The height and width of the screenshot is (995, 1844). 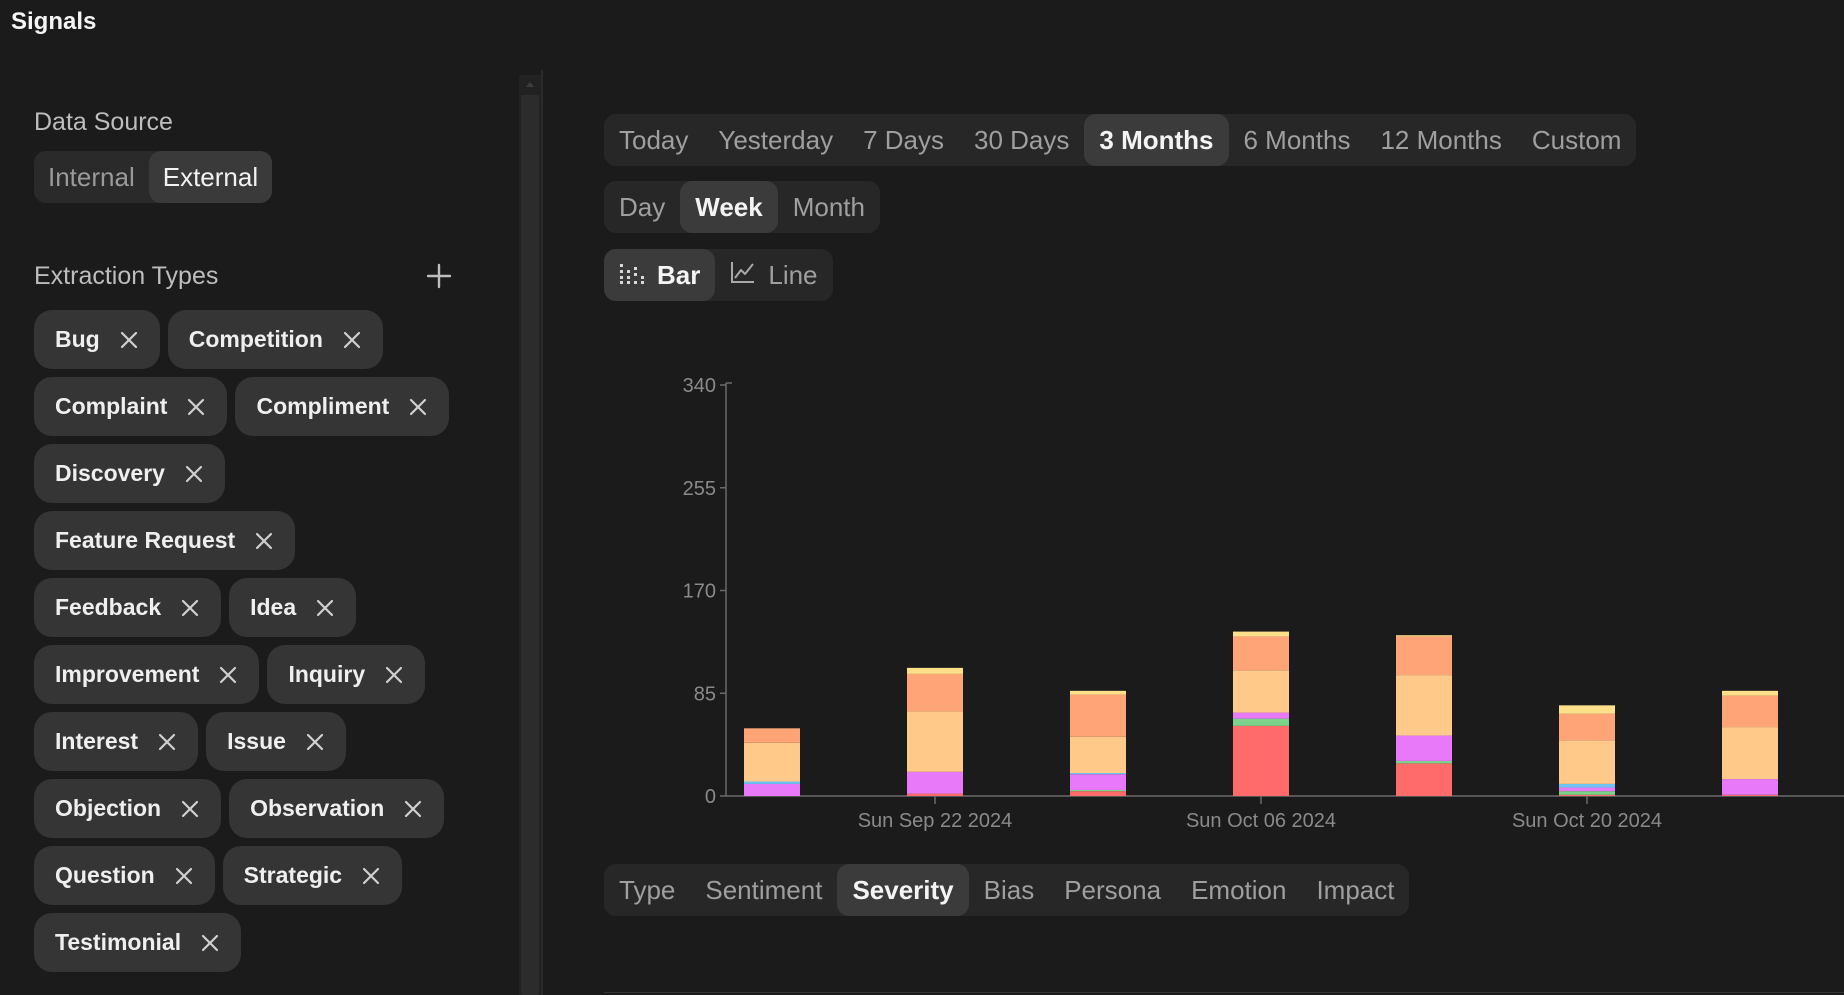 I want to click on chip-competition: Competition, so click(x=275, y=339).